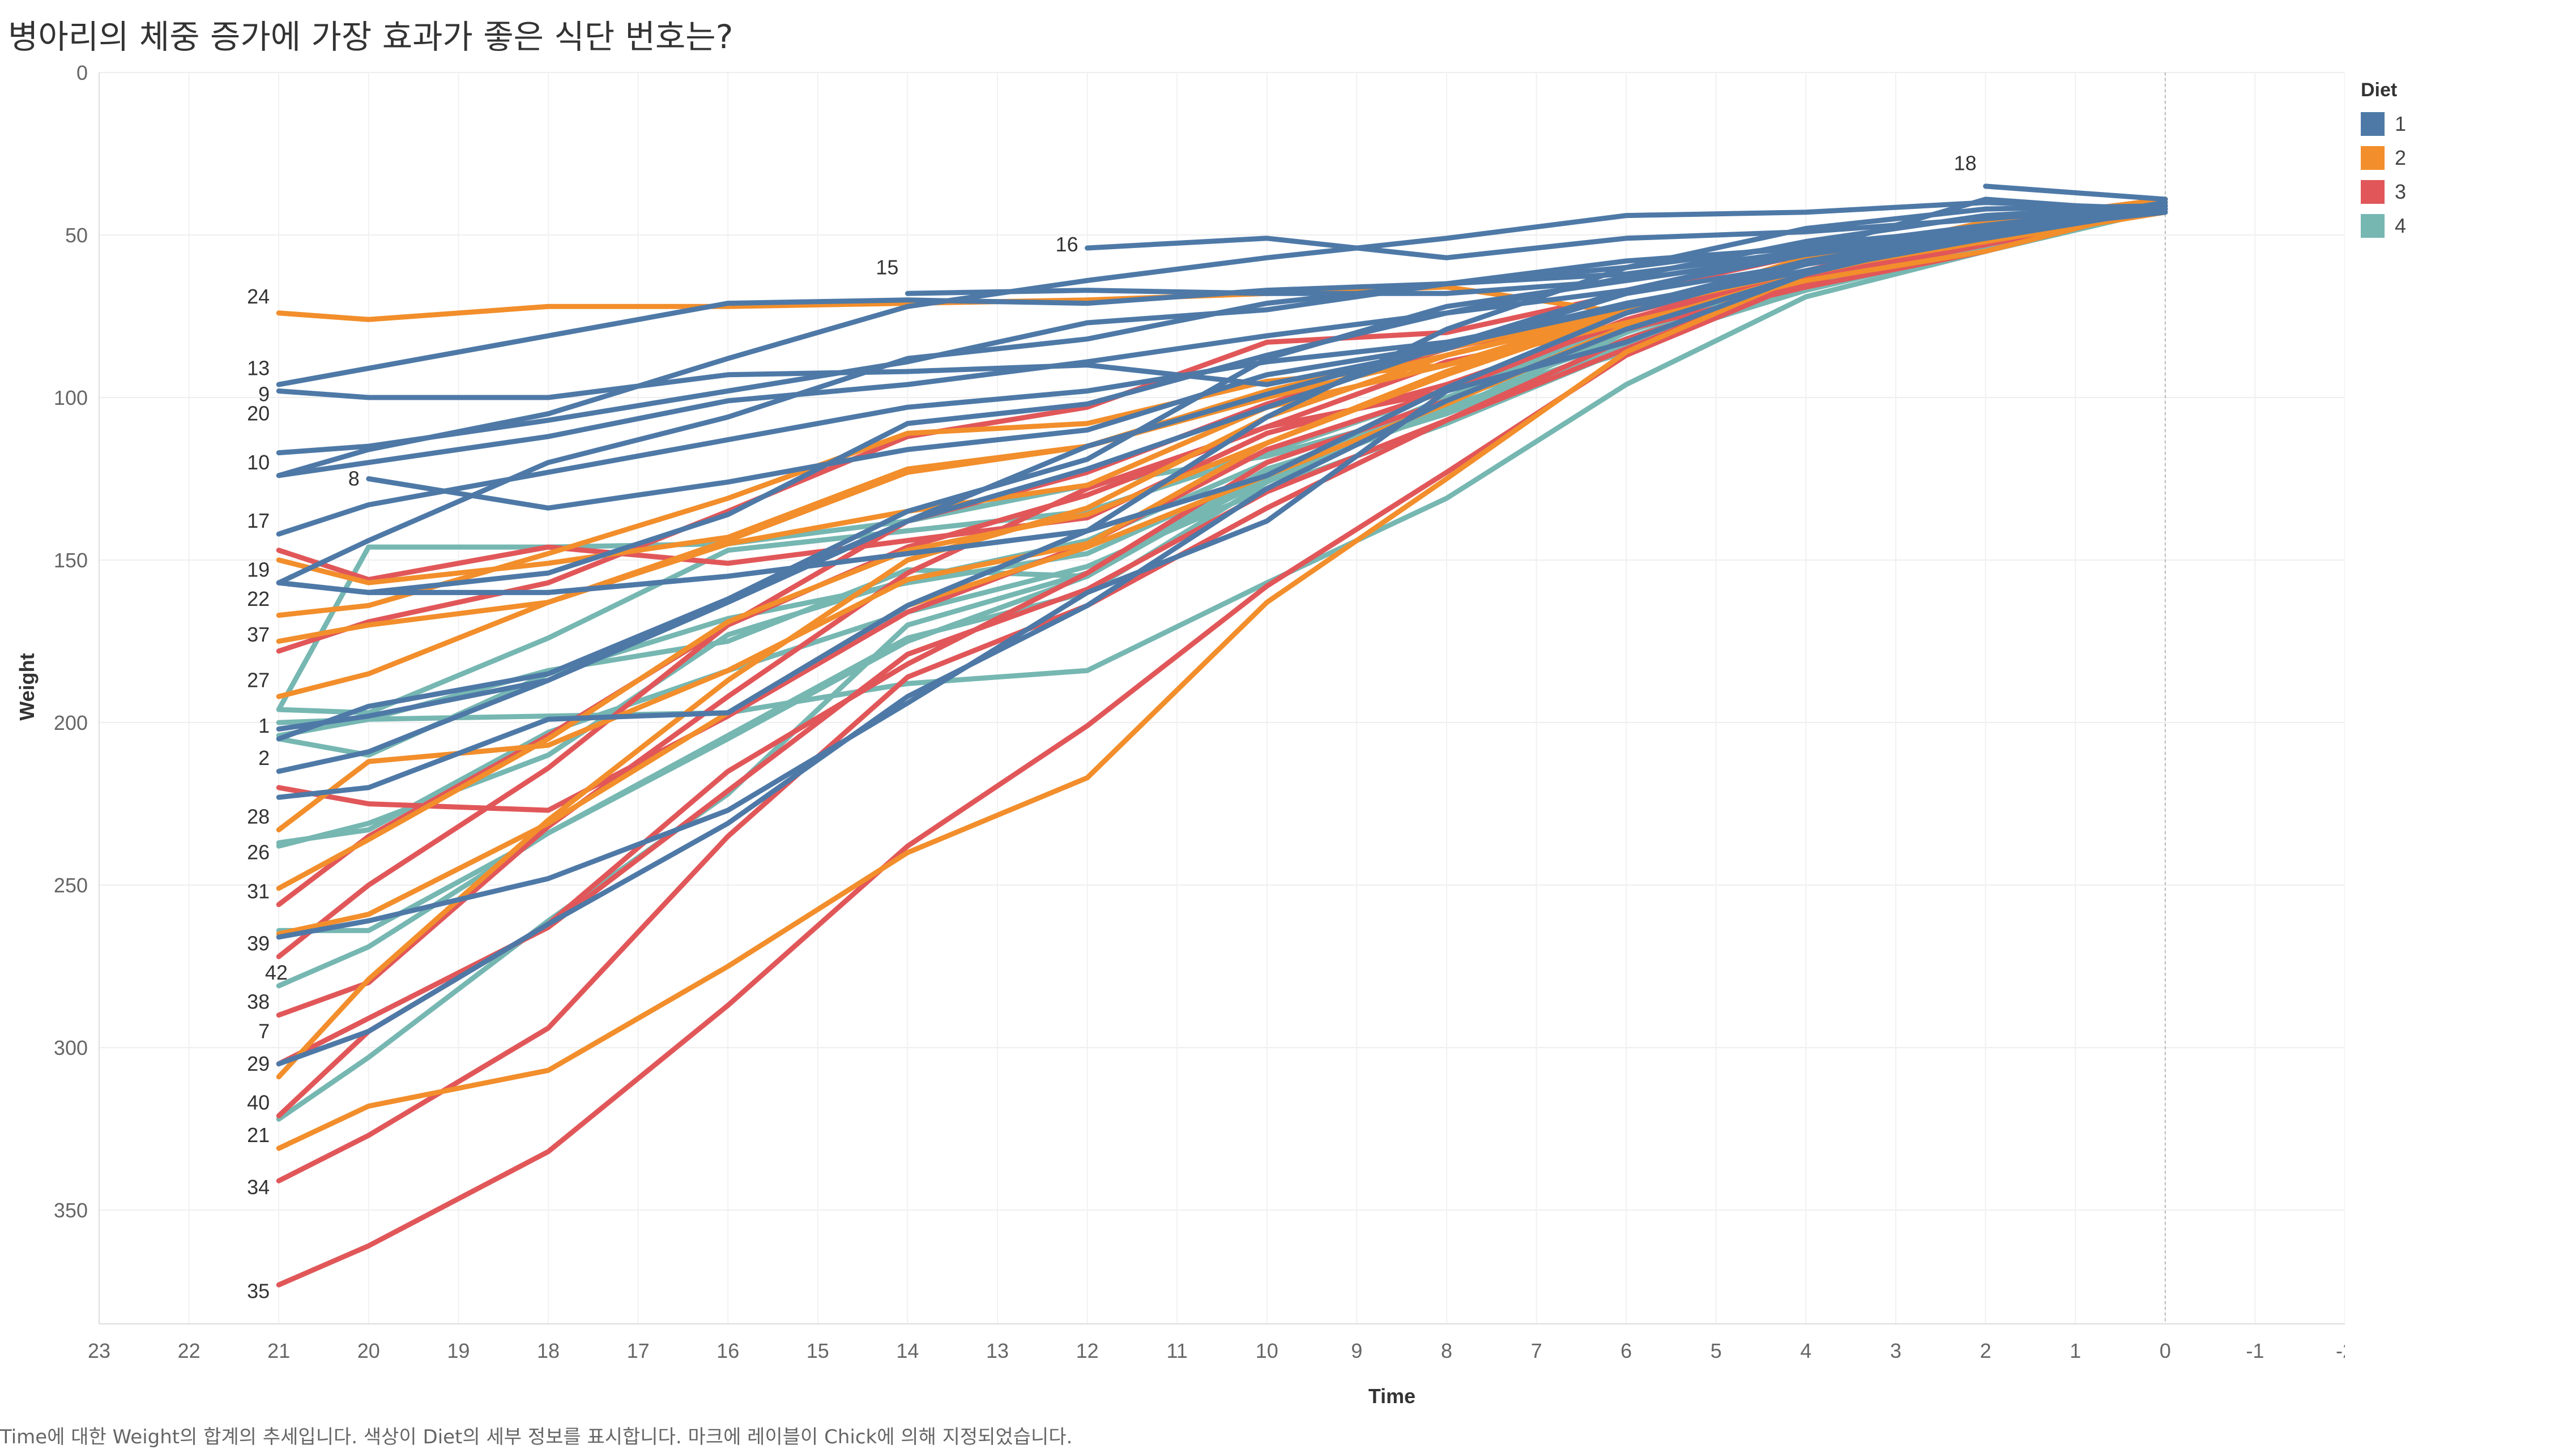 The image size is (2576, 1449). I want to click on x-tick-label: 7, so click(1536, 1351).